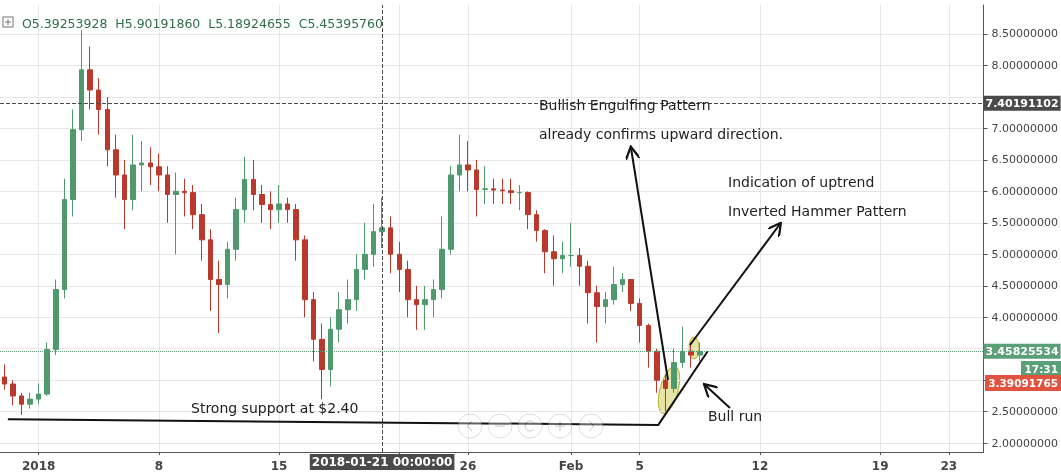 Image resolution: width=1061 pixels, height=472 pixels. I want to click on x-tick-label: 15, so click(279, 465).